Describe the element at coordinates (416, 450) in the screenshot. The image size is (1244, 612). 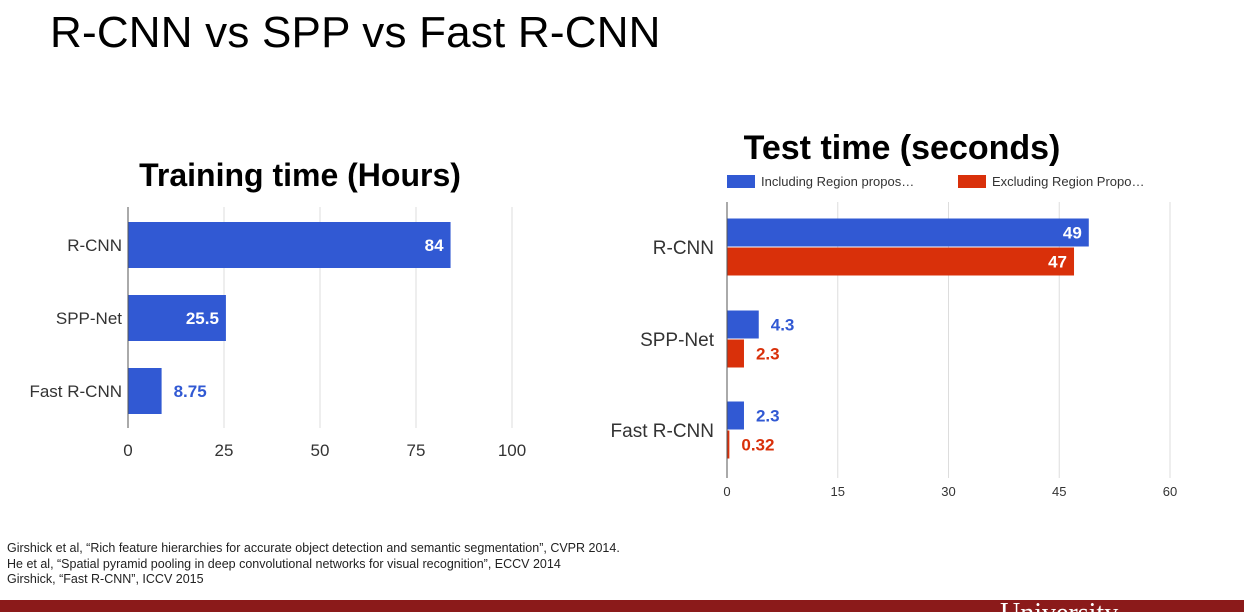
I see `chart1-x-tick-label-3: 75` at that location.